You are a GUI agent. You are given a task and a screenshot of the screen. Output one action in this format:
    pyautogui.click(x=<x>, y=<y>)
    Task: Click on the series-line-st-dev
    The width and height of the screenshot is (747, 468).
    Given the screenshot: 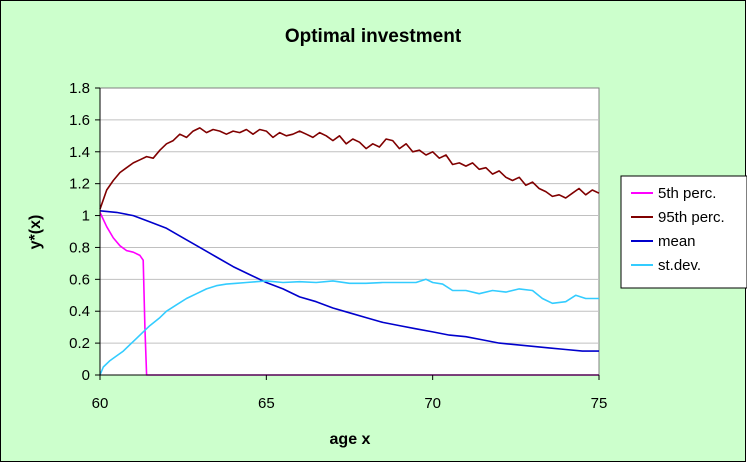 What is the action you would take?
    pyautogui.click(x=349, y=327)
    